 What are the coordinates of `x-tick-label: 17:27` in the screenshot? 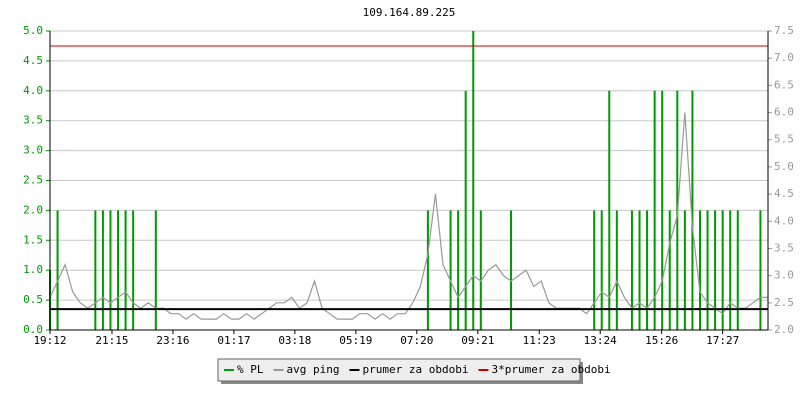 It's located at (722, 340).